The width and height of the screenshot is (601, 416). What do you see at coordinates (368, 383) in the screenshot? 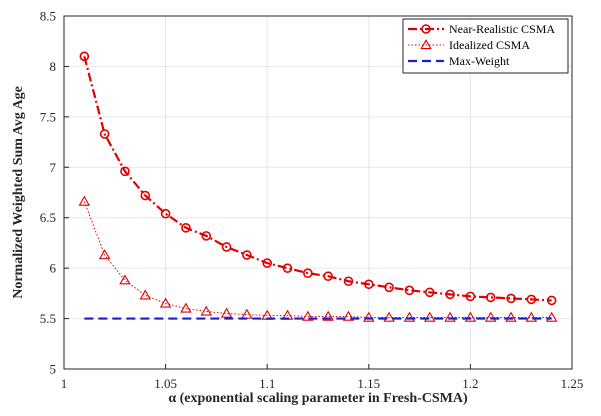
I see `x-tick-label: 1.15` at bounding box center [368, 383].